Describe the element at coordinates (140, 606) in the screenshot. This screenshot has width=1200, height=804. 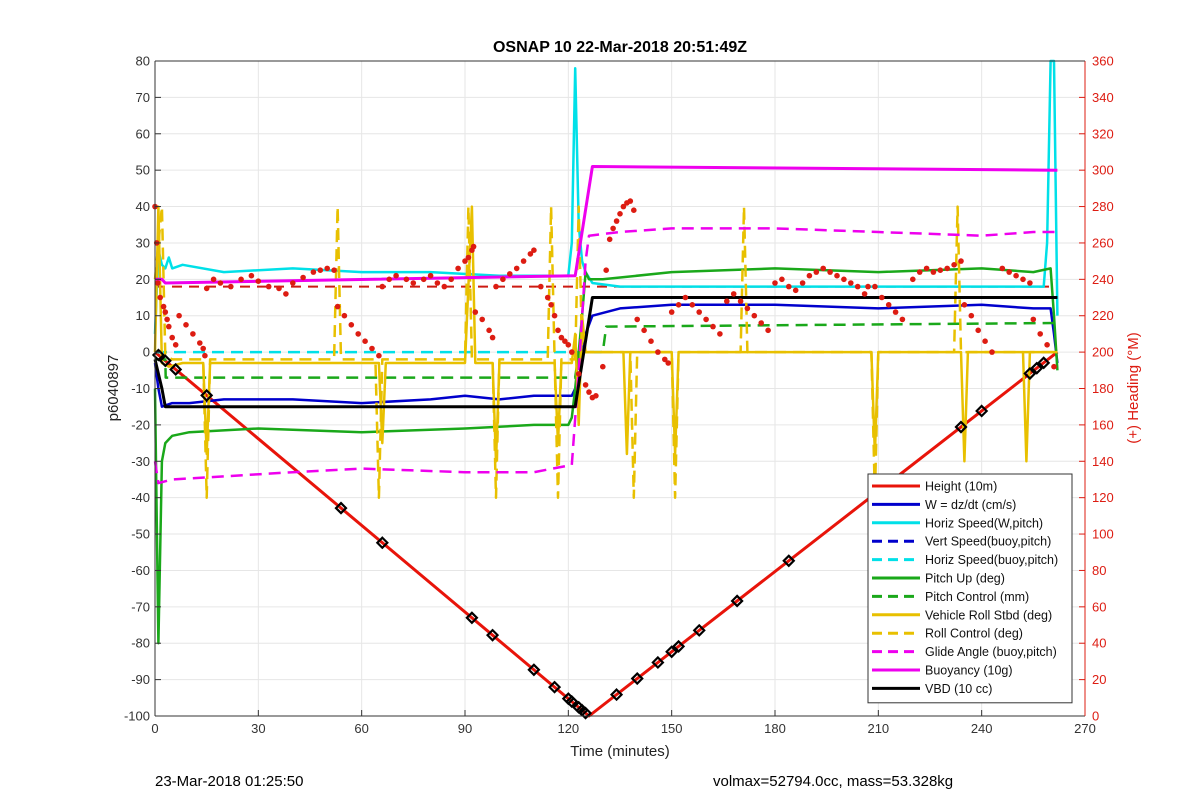
I see `y-tick-label: -70` at that location.